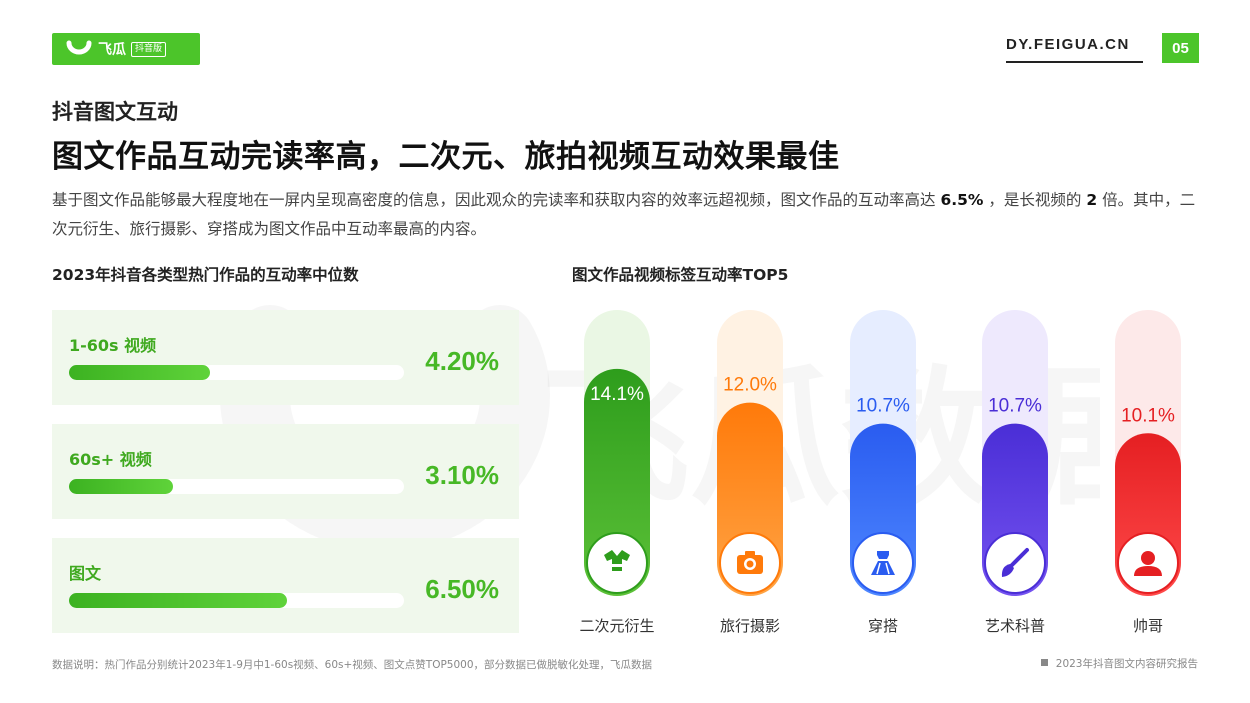 The width and height of the screenshot is (1250, 703). What do you see at coordinates (1035, 200) in the screenshot?
I see `description-part2: ，是长视频的` at bounding box center [1035, 200].